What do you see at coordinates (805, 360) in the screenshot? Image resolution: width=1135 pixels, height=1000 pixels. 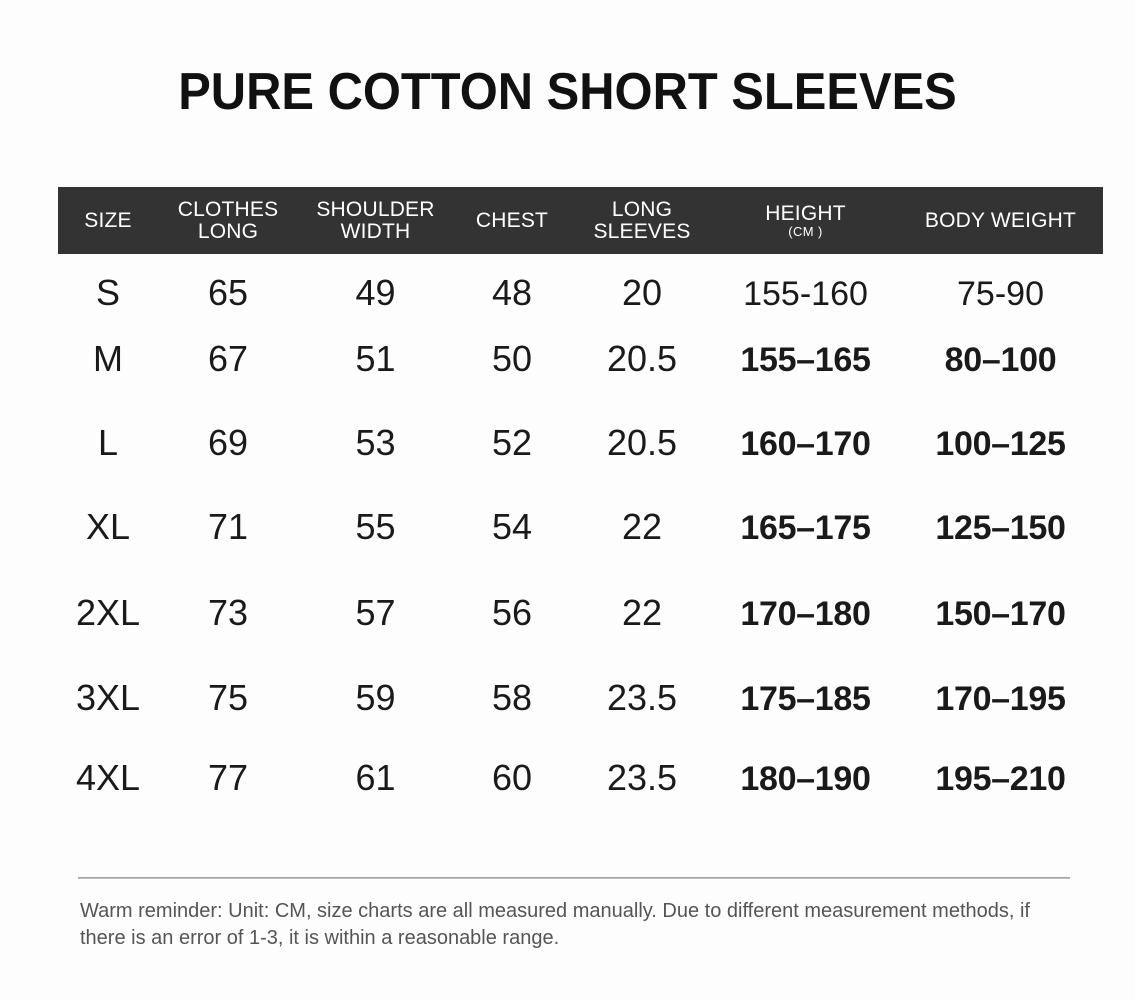 I see `cell-height: 155–165` at bounding box center [805, 360].